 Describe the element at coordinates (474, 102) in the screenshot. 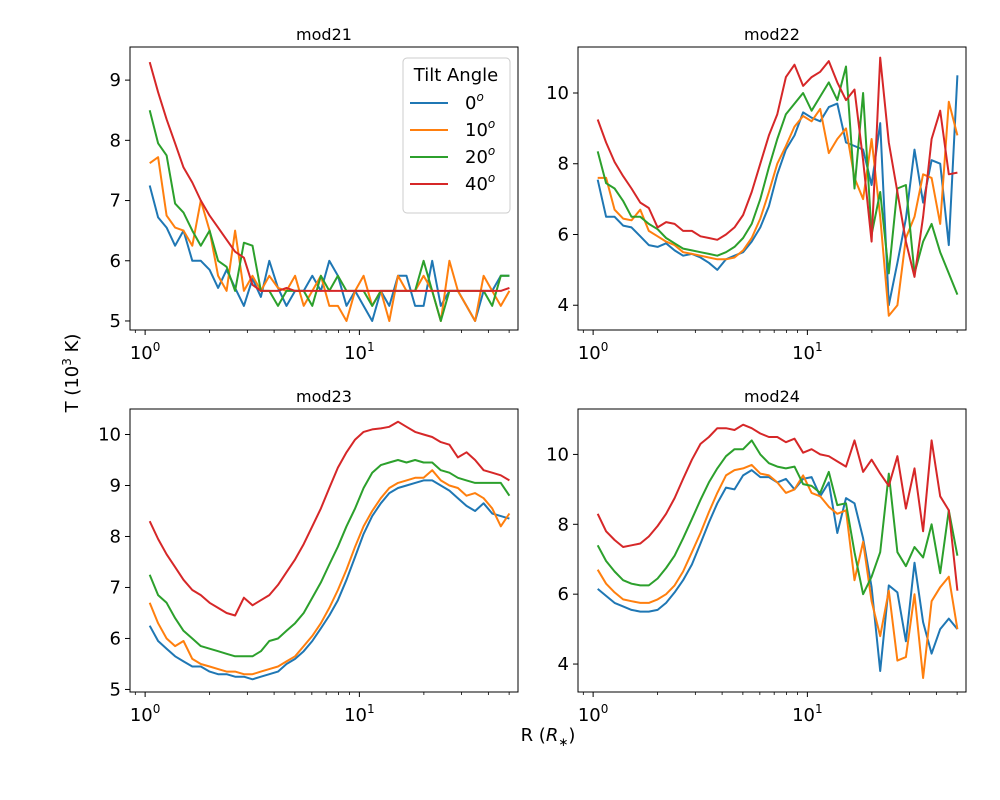

I see `legend-entry-label: 0o` at that location.